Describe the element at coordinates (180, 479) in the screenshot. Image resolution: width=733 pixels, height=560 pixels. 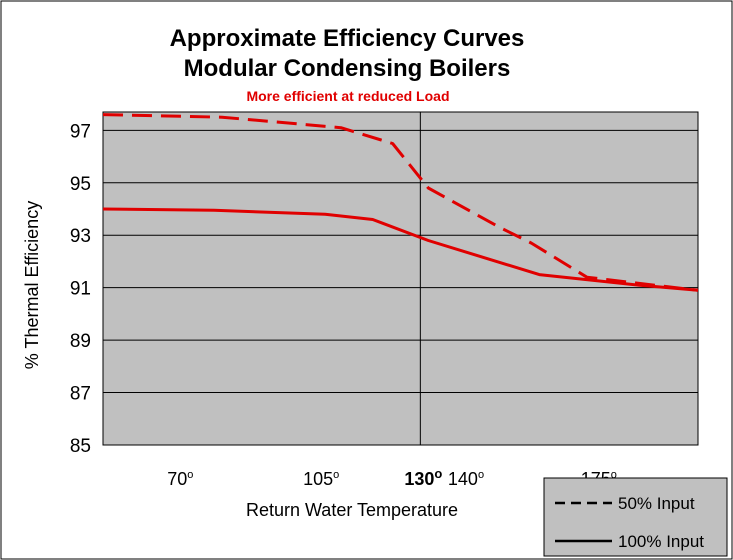
I see `x-tick-label-70: 70o` at that location.